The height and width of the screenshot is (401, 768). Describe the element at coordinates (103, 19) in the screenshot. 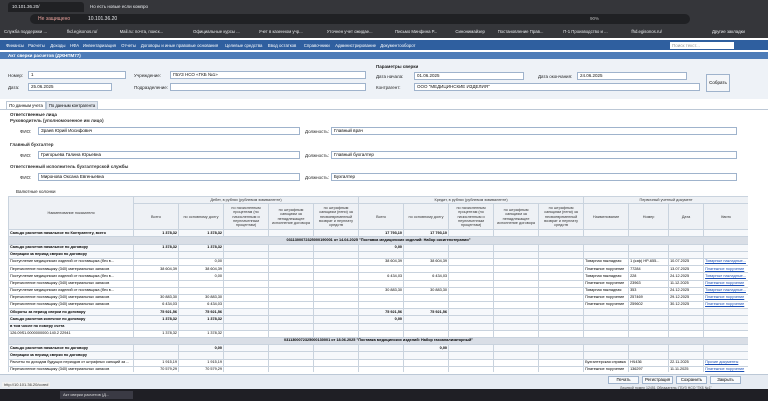

I see `url: 10.101.36.20` at that location.